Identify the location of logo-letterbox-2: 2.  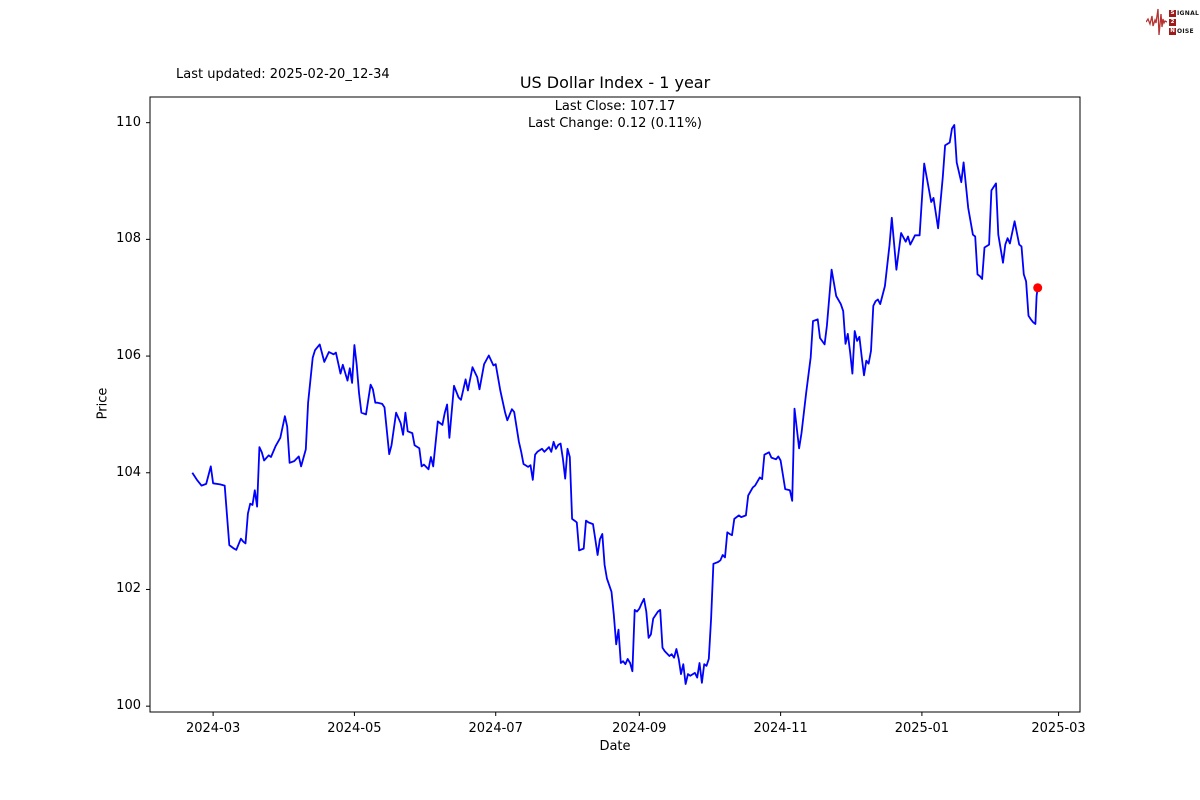
(1172, 22).